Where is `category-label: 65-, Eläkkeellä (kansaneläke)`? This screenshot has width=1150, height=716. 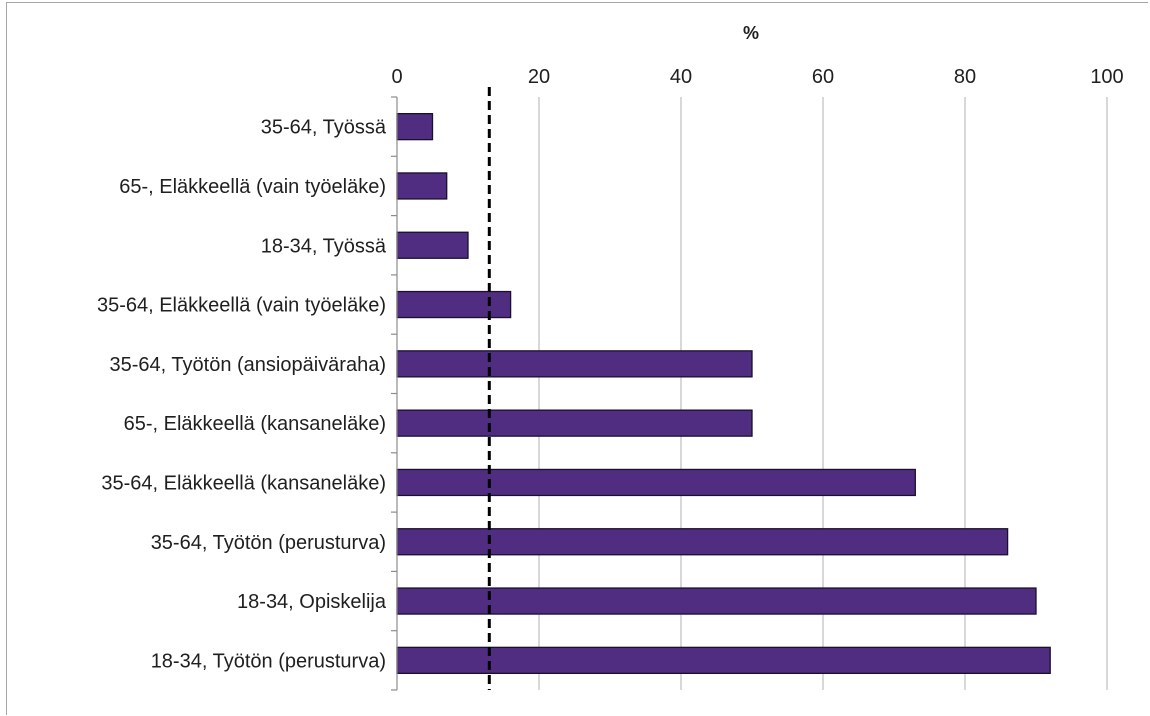 category-label: 65-, Eläkkeellä (kansaneläke) is located at coordinates (255, 424).